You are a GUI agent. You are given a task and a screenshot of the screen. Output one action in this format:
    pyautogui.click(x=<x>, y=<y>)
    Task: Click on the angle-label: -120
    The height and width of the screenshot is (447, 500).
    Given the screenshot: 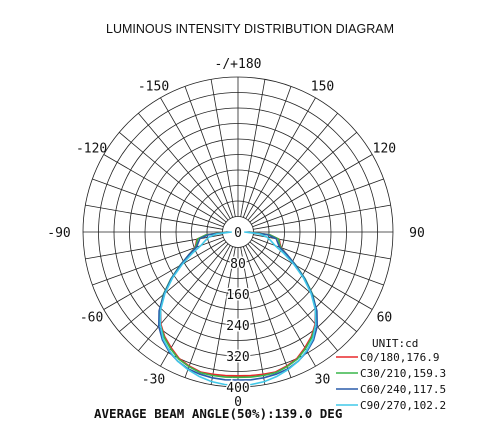 What is the action you would take?
    pyautogui.click(x=91, y=149)
    